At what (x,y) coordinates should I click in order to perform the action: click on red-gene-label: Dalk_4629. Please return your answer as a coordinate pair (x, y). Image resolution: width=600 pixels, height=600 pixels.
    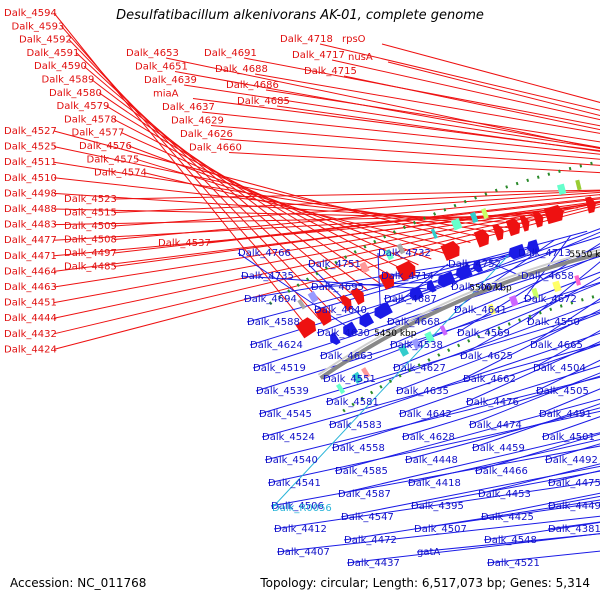
    Looking at the image, I should click on (197, 121).